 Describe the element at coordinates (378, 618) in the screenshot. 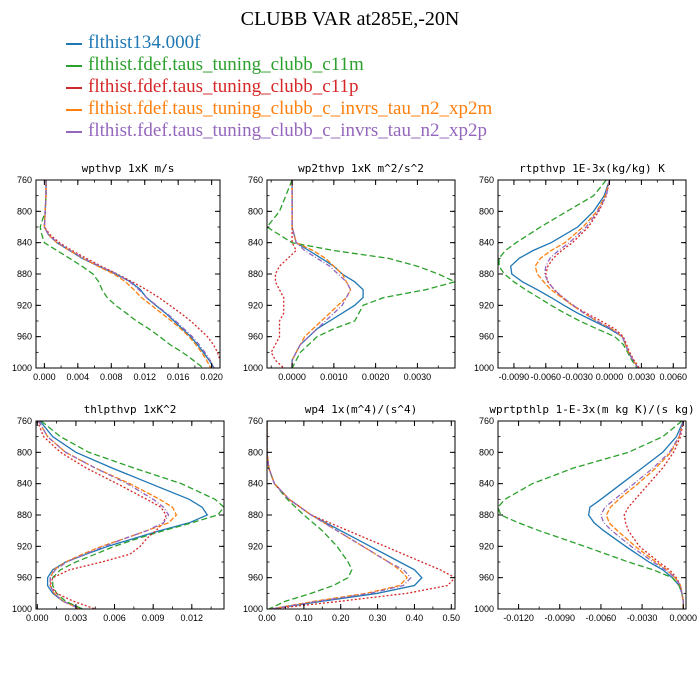

I see `x-tick-label: 0.30` at that location.